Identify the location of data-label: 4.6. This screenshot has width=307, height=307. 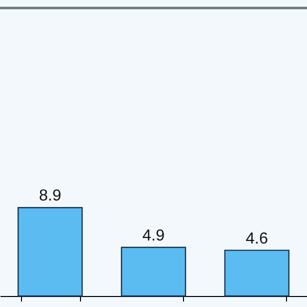
(257, 239).